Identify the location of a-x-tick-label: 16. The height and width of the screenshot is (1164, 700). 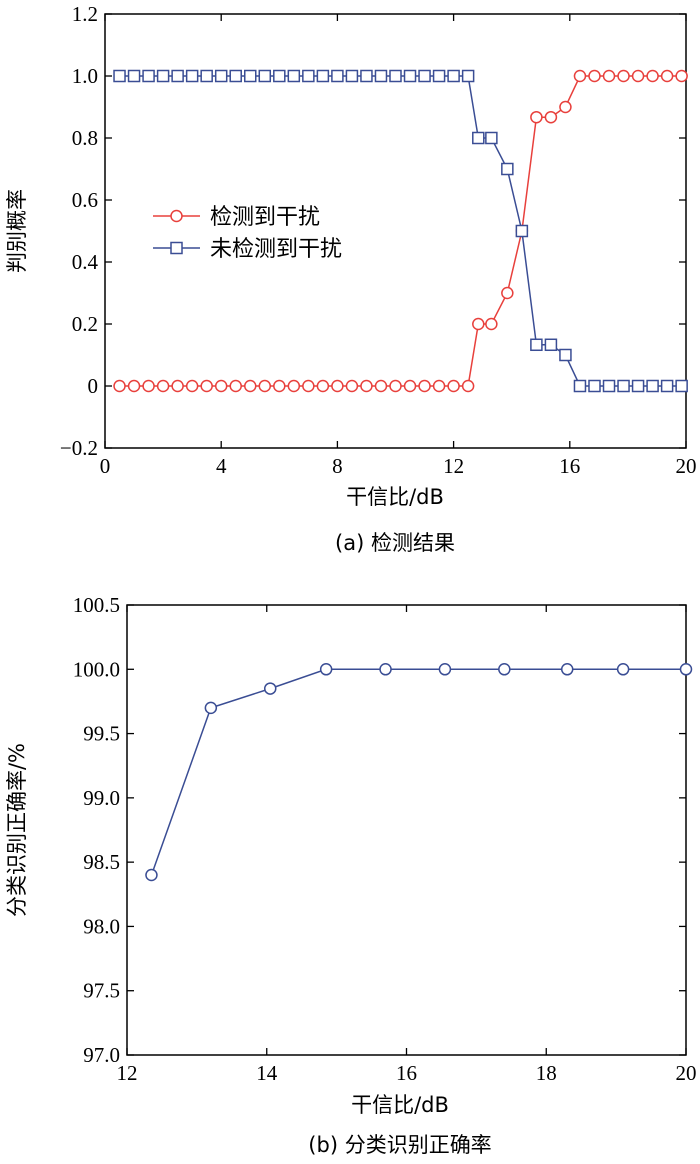
(569, 466).